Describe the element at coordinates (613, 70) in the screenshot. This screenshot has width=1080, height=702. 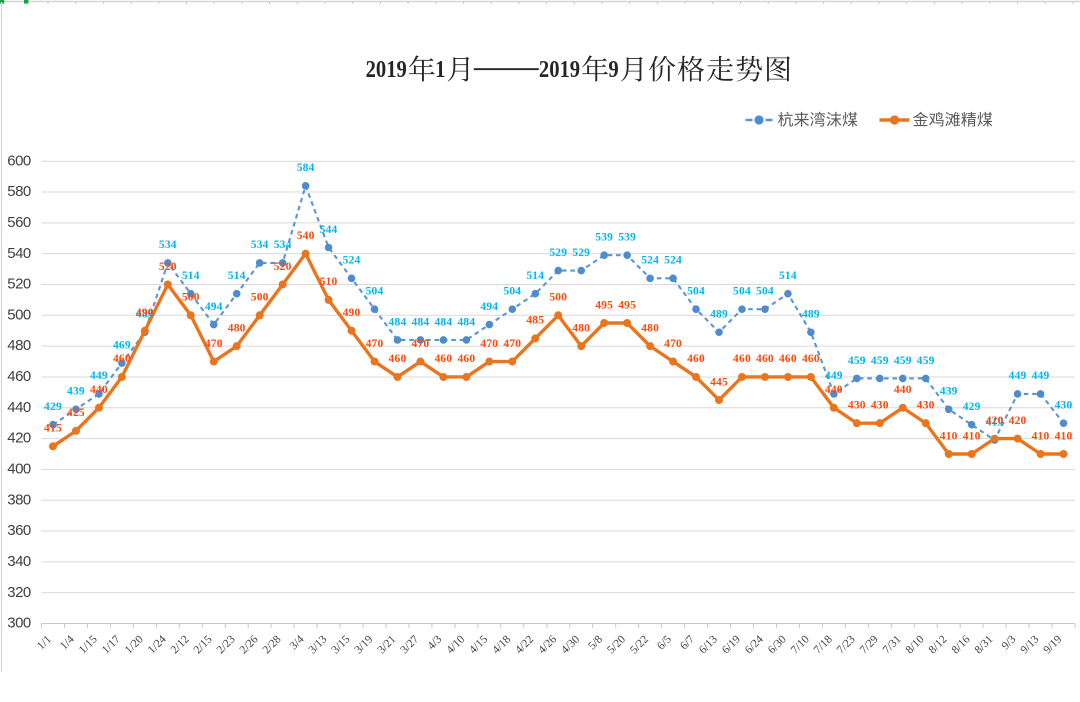
I see `svg-text: 9` at that location.